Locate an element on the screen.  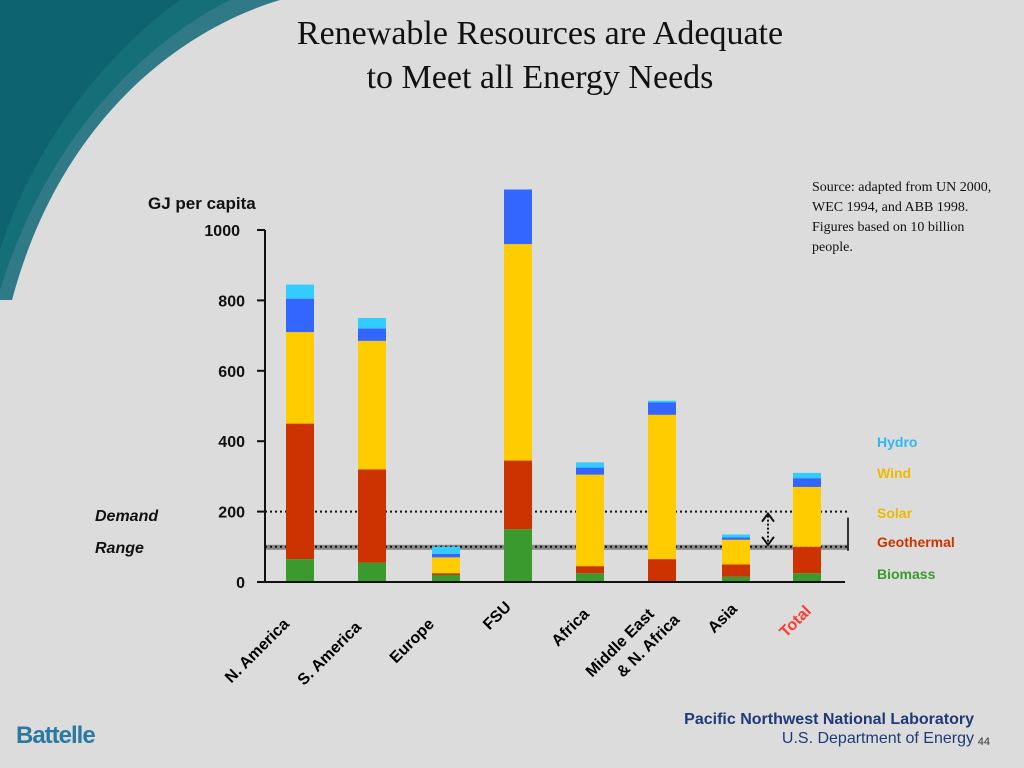
y-tick-label-400: 400 is located at coordinates (231, 442).